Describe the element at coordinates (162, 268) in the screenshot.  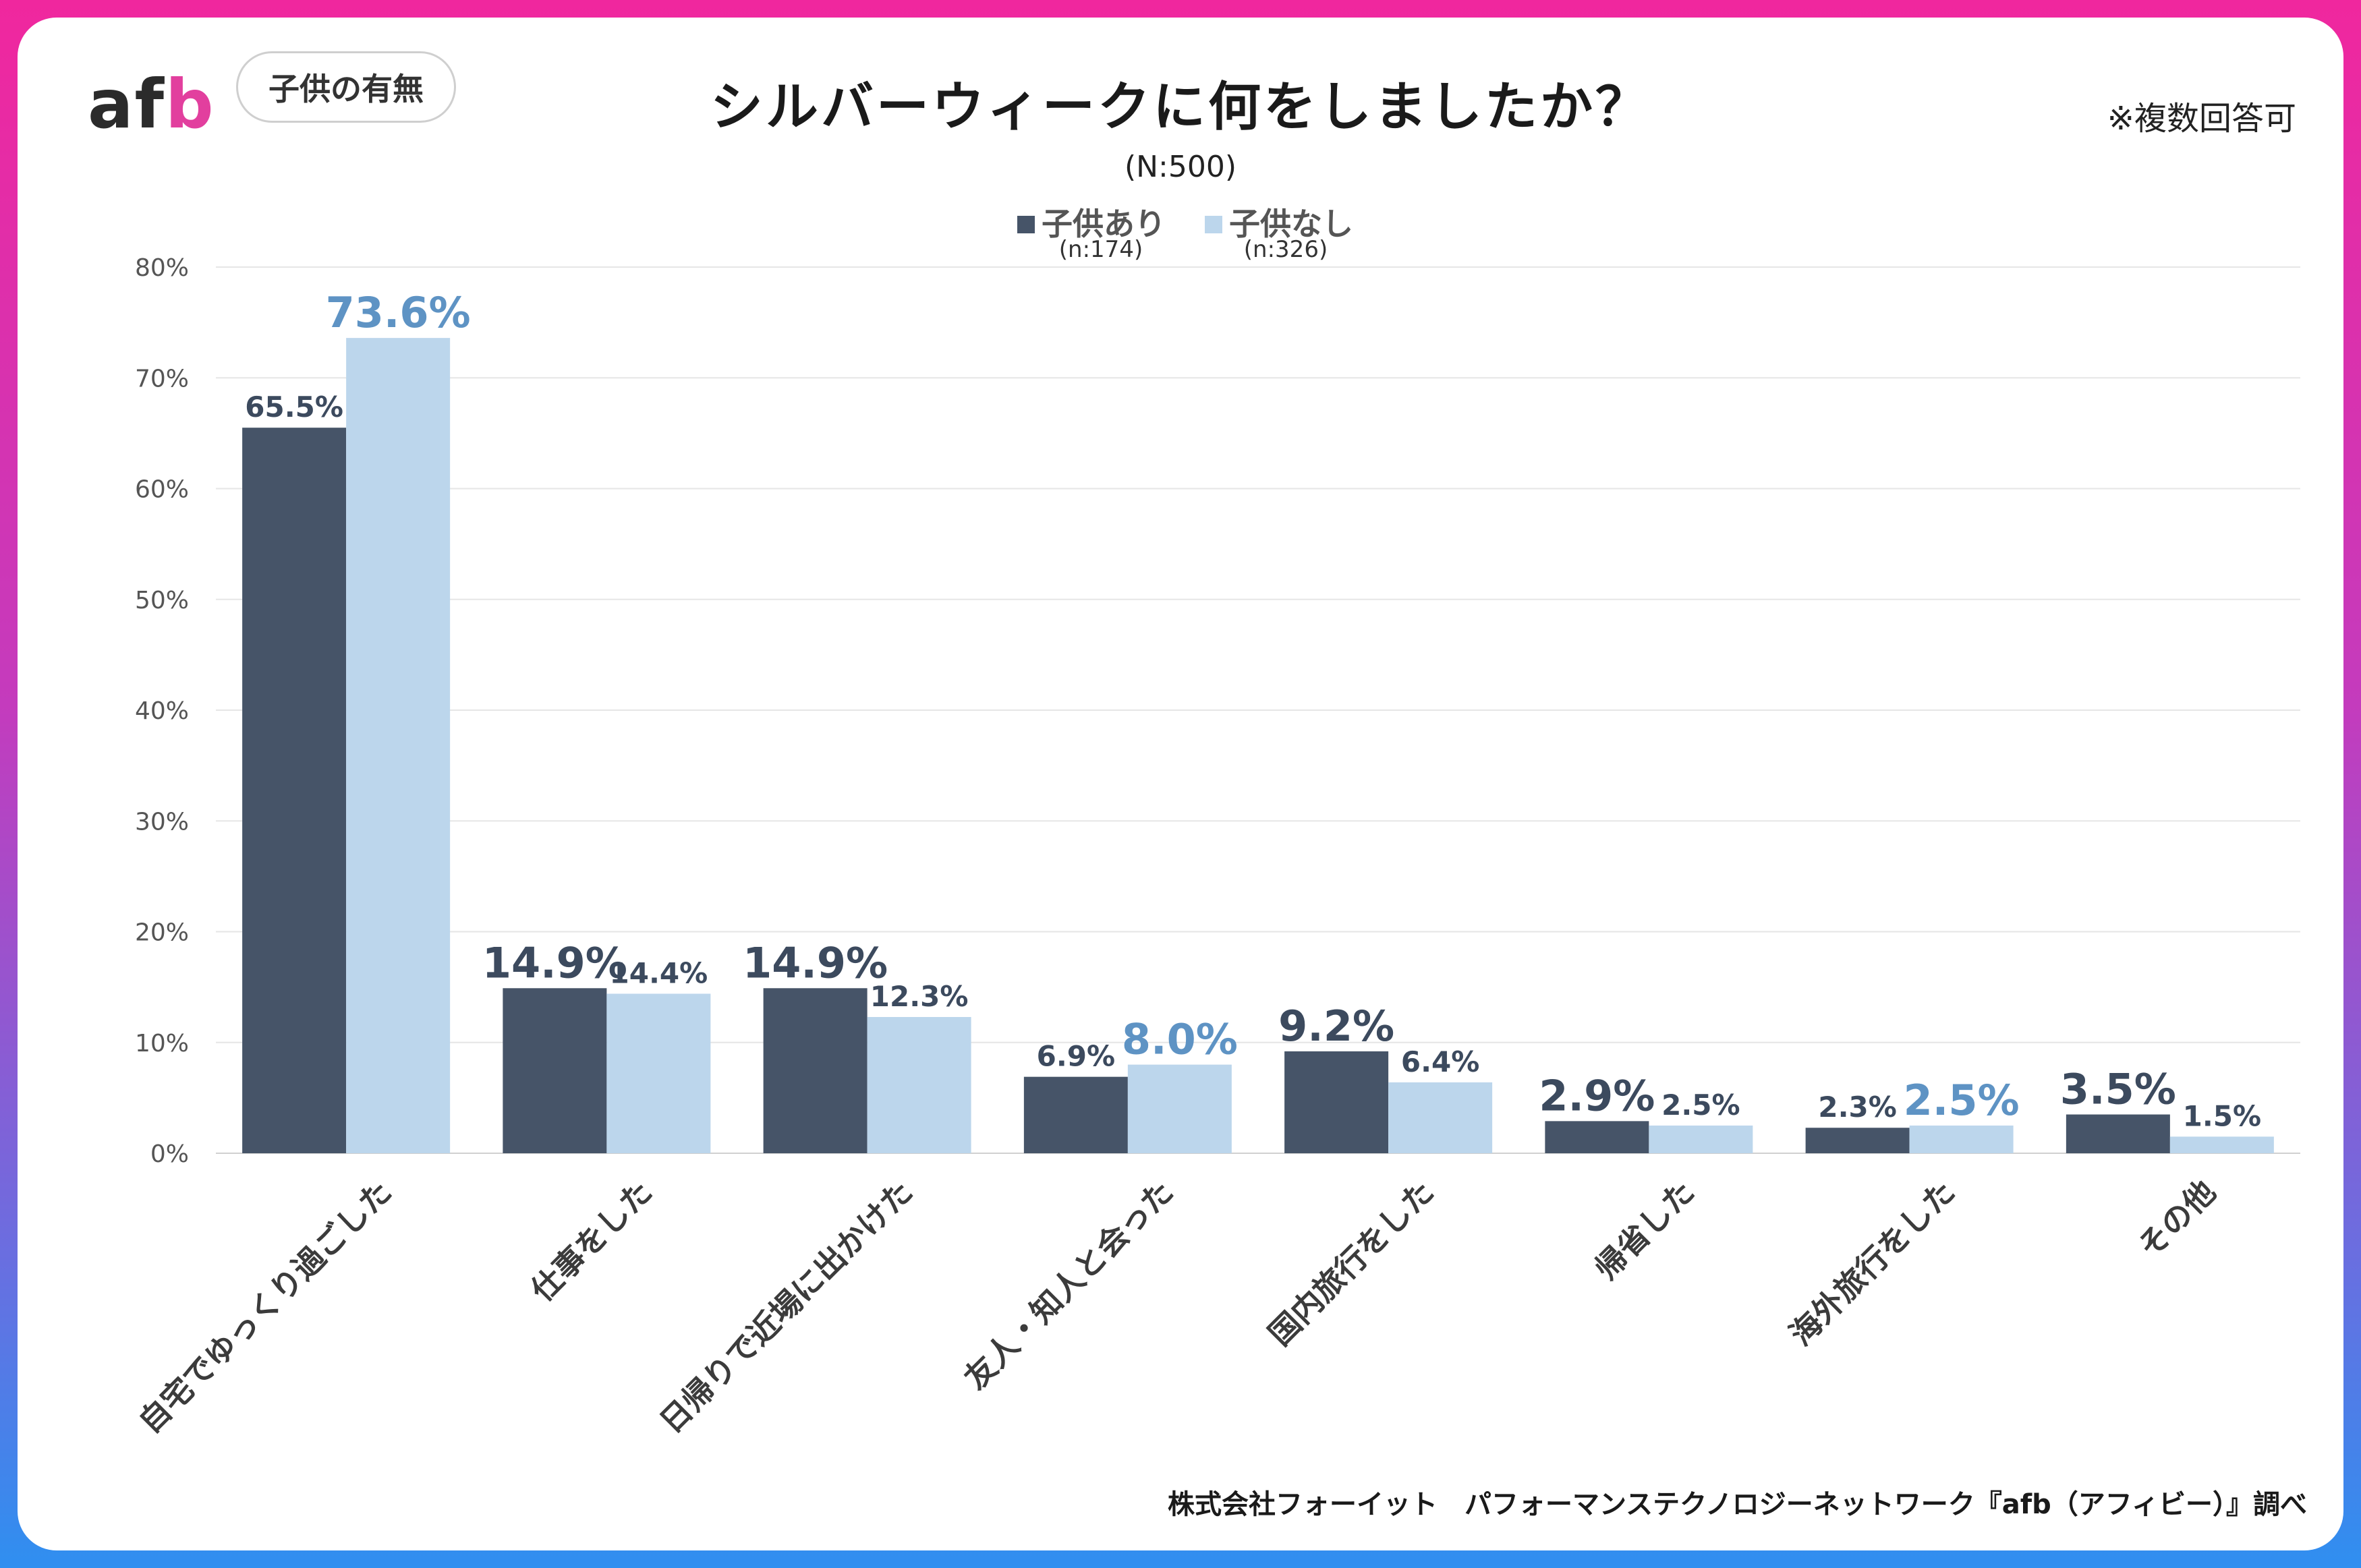
I see `y-tick-label: 80%` at that location.